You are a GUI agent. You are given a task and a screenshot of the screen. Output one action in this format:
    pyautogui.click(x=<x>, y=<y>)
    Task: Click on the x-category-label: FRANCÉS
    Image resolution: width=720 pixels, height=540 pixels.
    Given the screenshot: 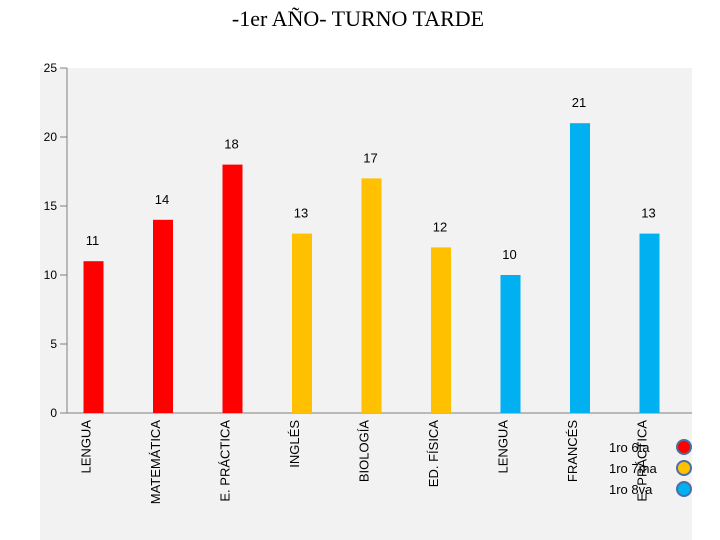 What is the action you would take?
    pyautogui.click(x=572, y=451)
    